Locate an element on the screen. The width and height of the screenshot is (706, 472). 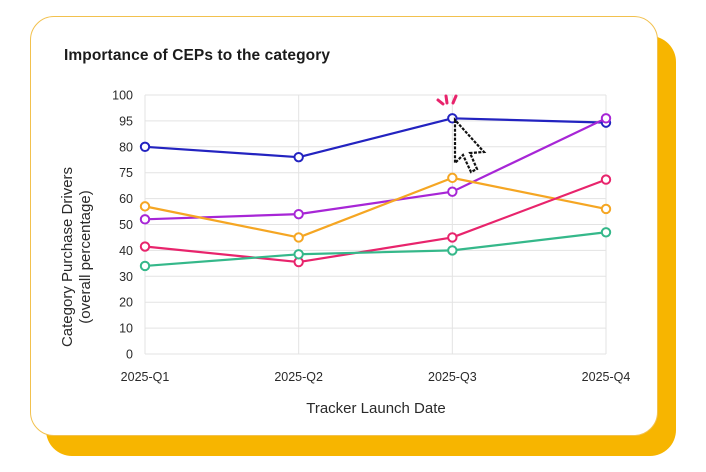
chart-title: Importance of CEPs to the category is located at coordinates (197, 55).